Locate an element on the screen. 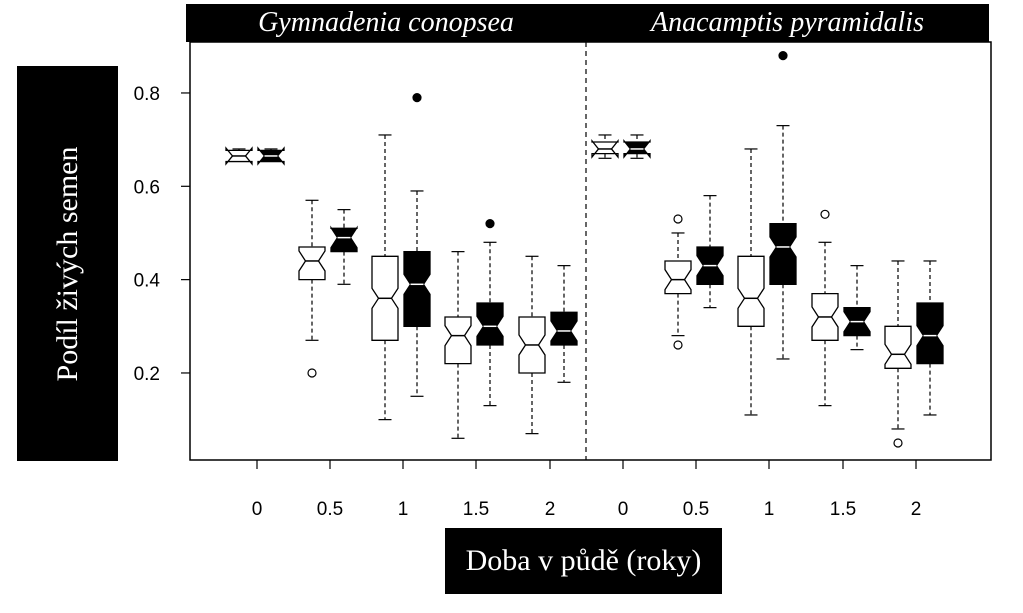 This screenshot has height=613, width=1023. x-axis-label-box: Doba v půdě (roky) is located at coordinates (583, 561).